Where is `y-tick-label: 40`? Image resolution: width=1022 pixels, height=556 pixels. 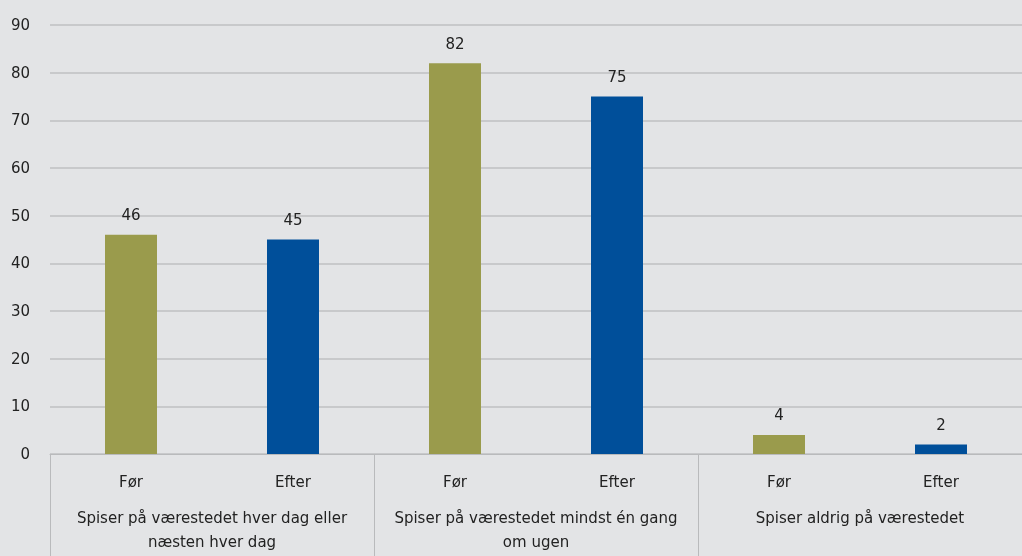 y-tick-label: 40 is located at coordinates (20, 263).